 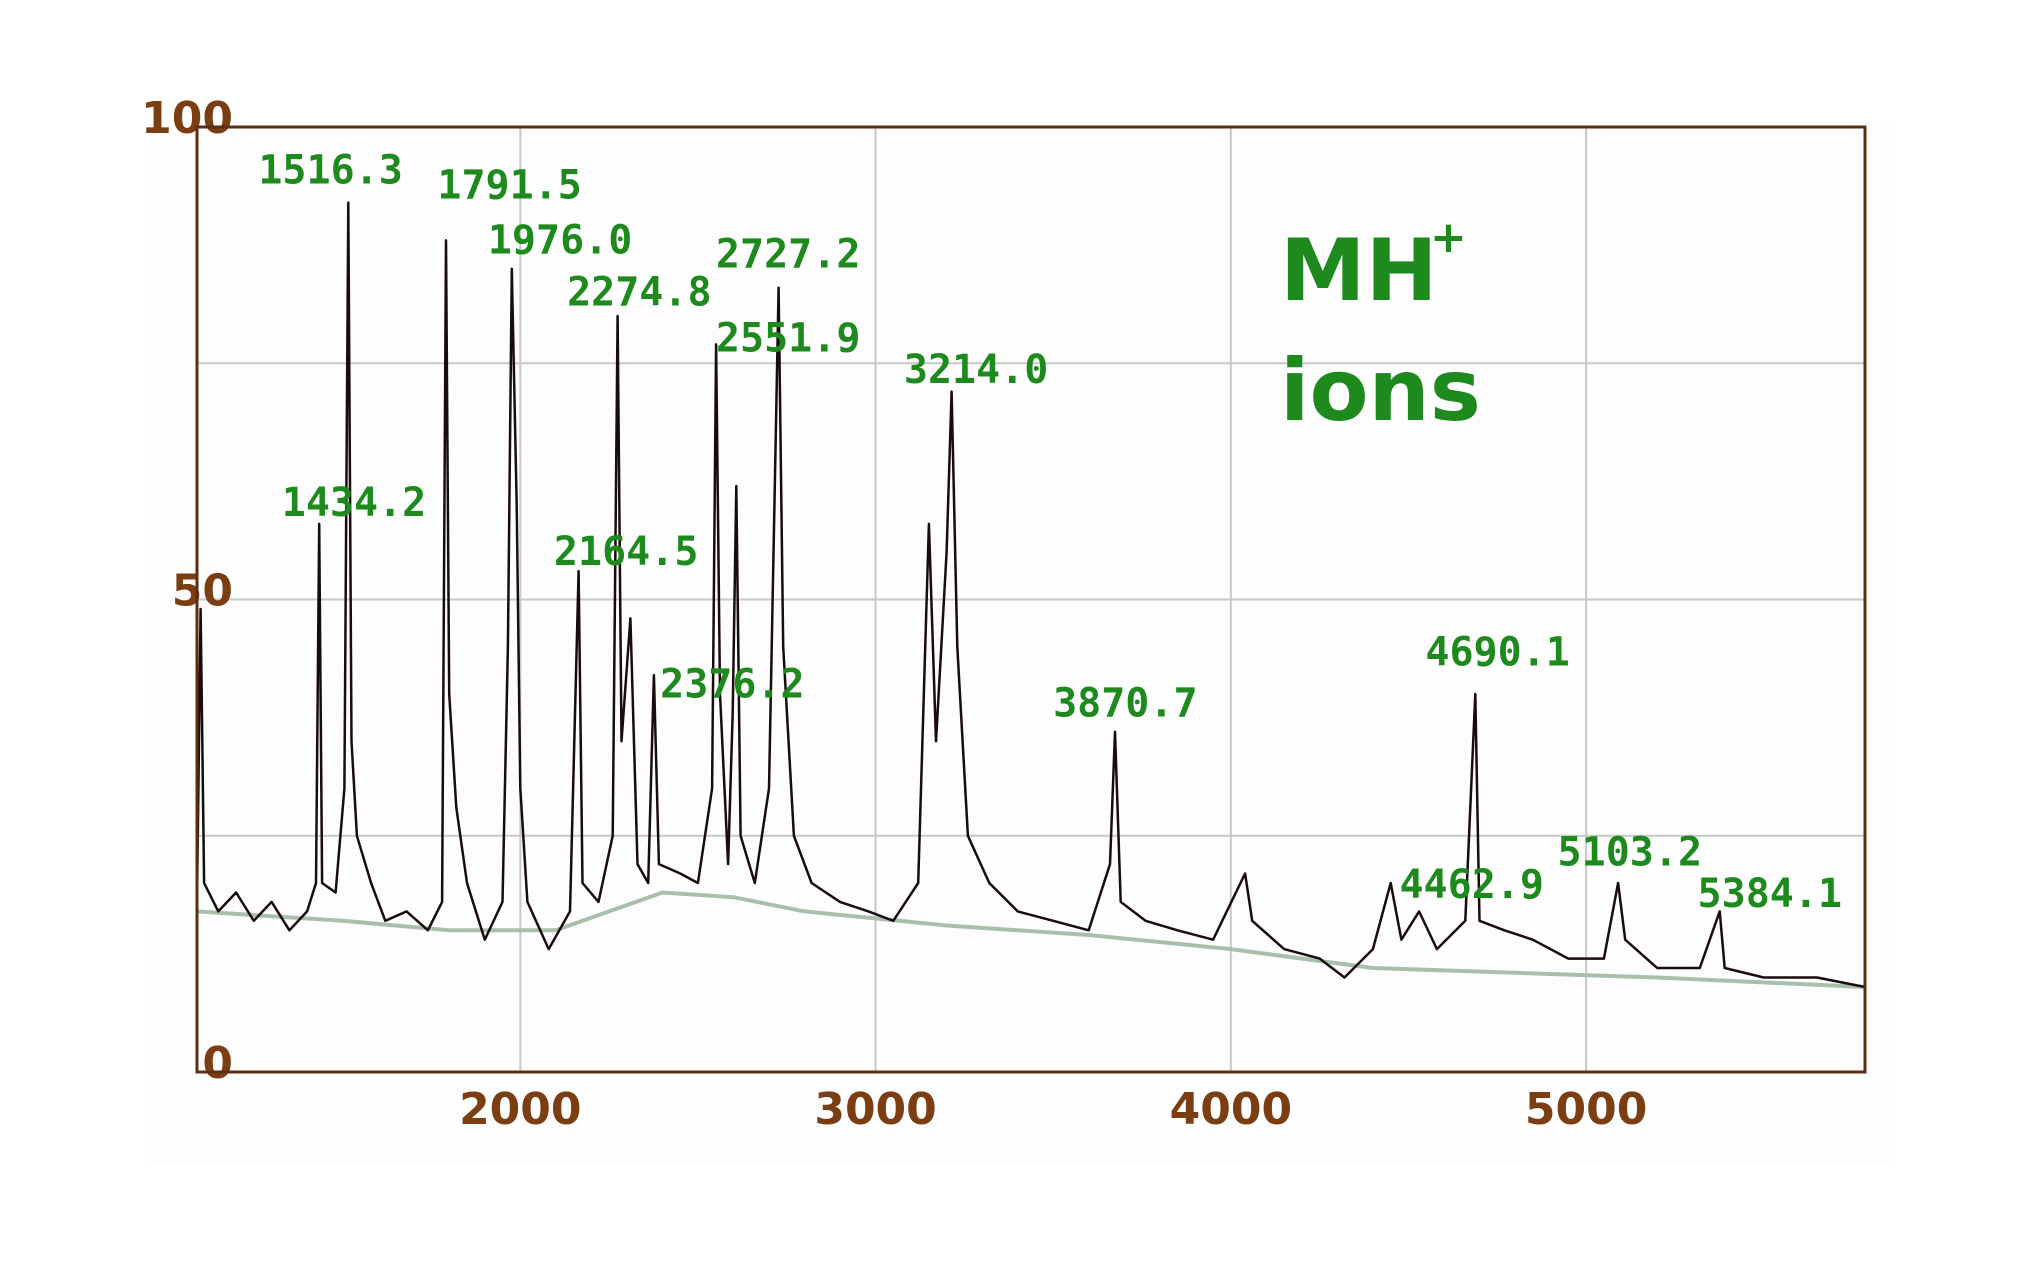 I want to click on peak-label: 2727.2, so click(x=788, y=254).